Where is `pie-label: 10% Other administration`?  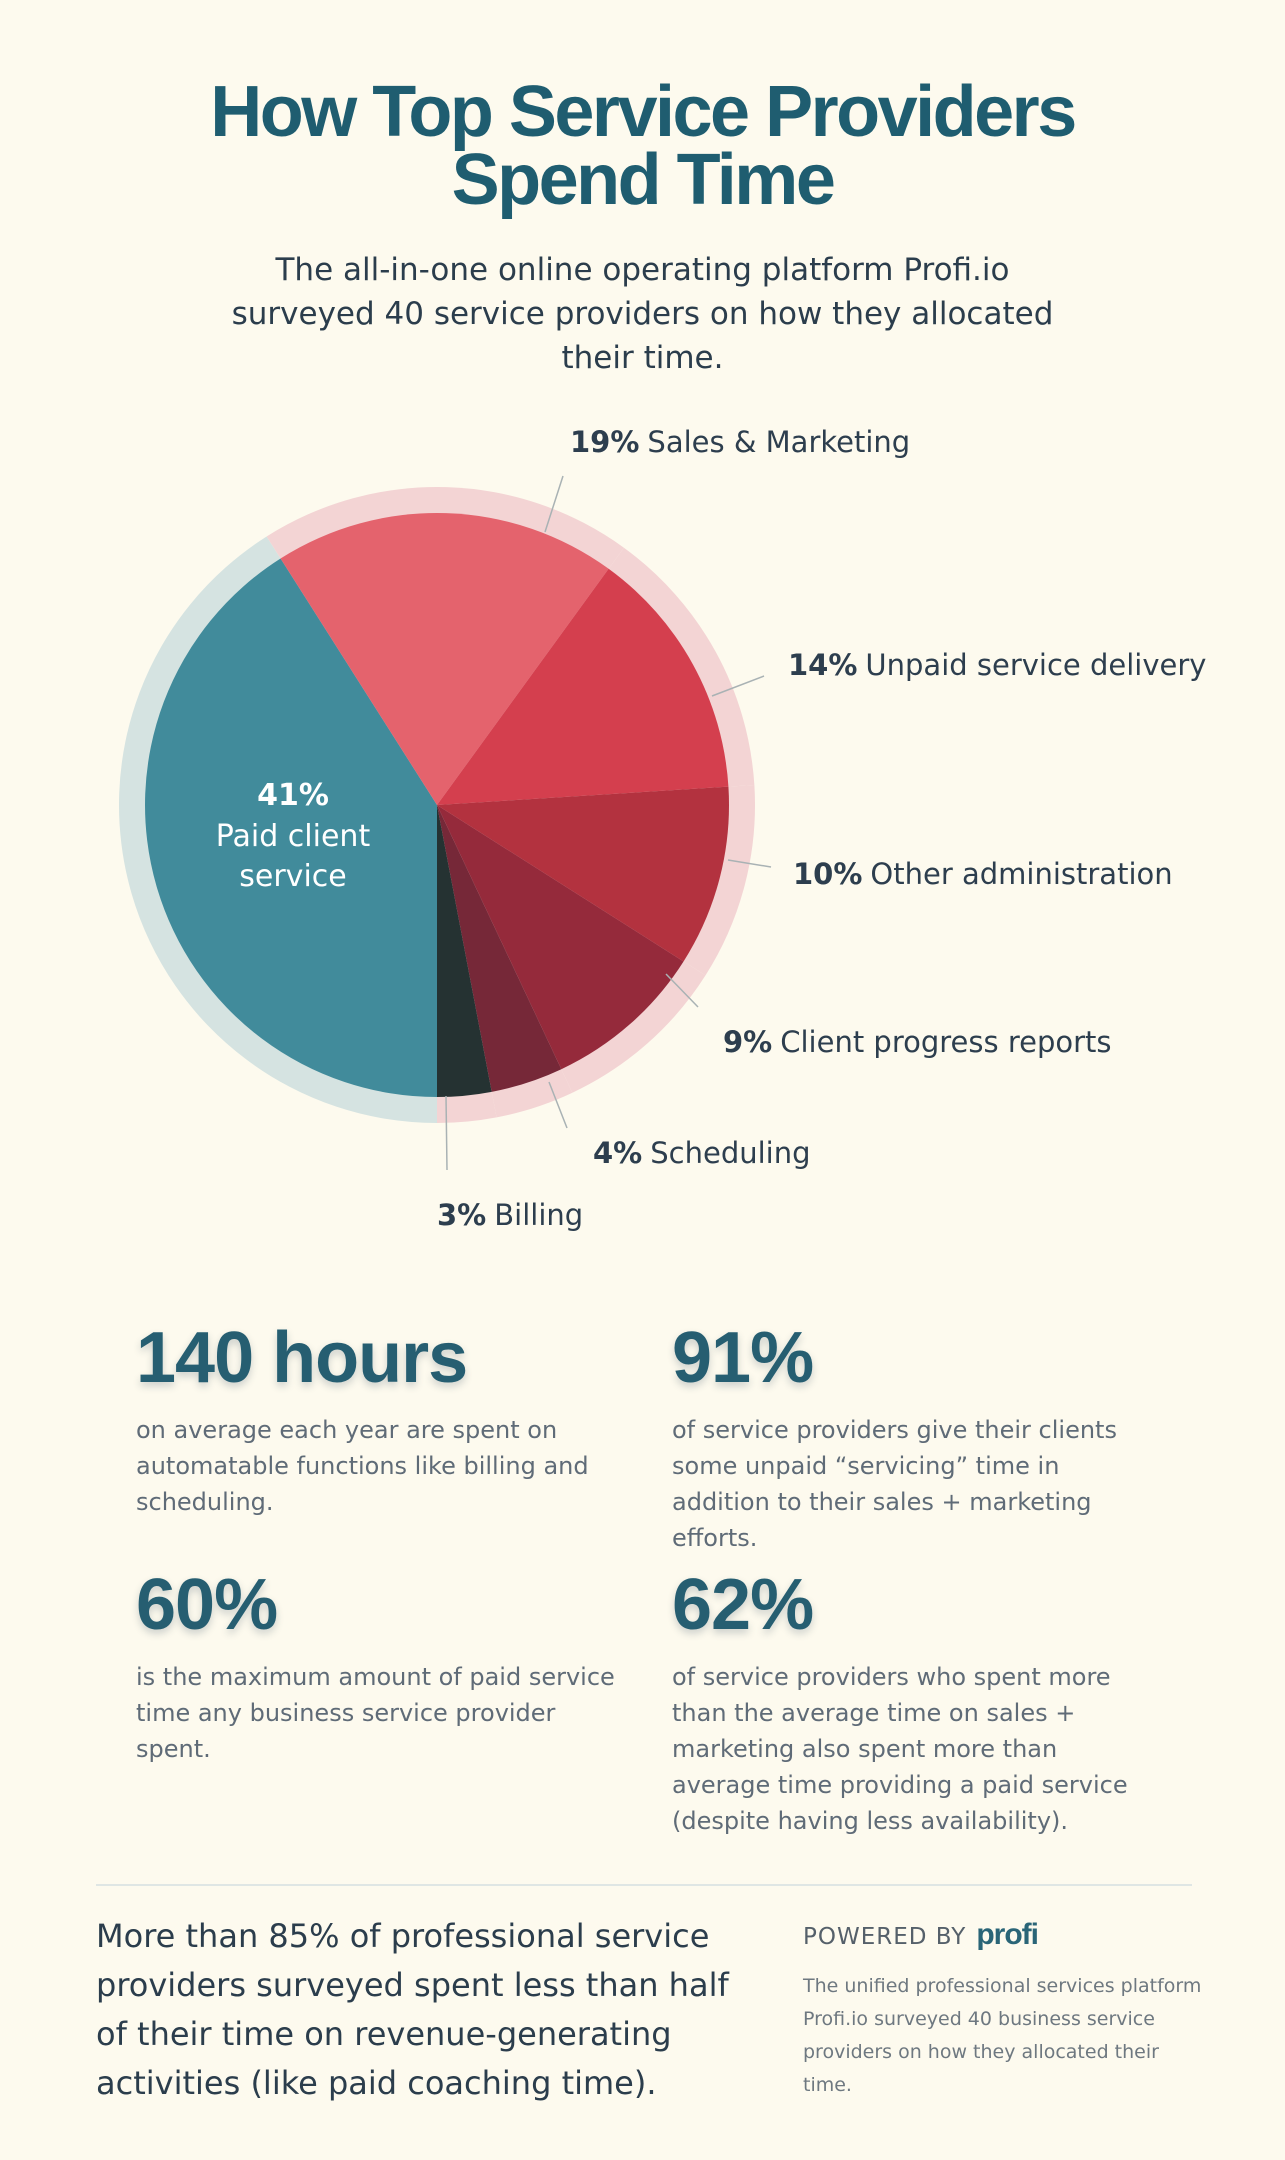 pie-label: 10% Other administration is located at coordinates (983, 874).